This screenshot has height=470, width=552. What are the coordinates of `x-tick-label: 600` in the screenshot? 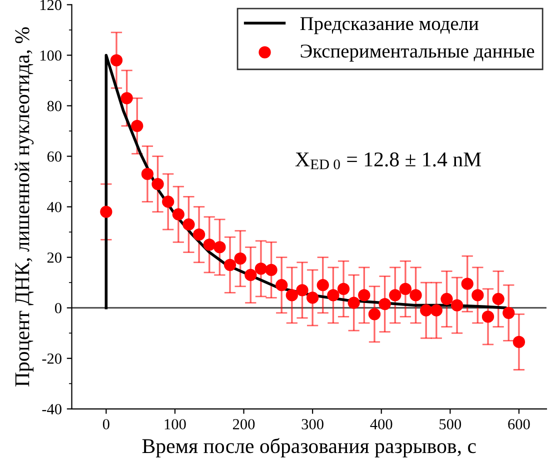 It's located at (519, 424).